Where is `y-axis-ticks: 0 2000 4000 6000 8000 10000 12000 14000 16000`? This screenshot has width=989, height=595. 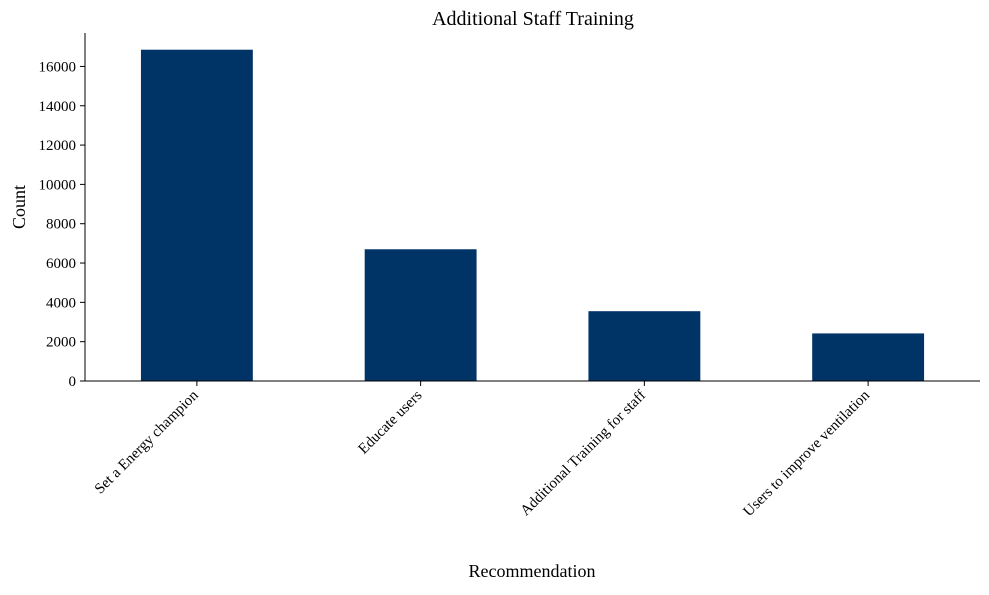 y-axis-ticks: 0 2000 4000 6000 8000 10000 12000 14000 16000 is located at coordinates (62, 224).